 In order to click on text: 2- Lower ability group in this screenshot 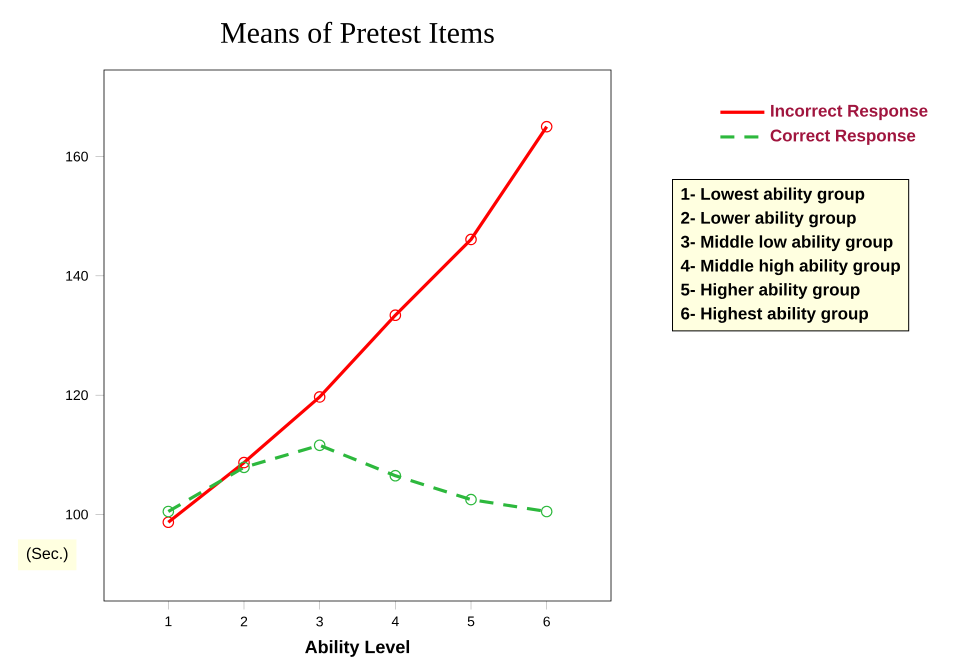, I will do `click(768, 219)`.